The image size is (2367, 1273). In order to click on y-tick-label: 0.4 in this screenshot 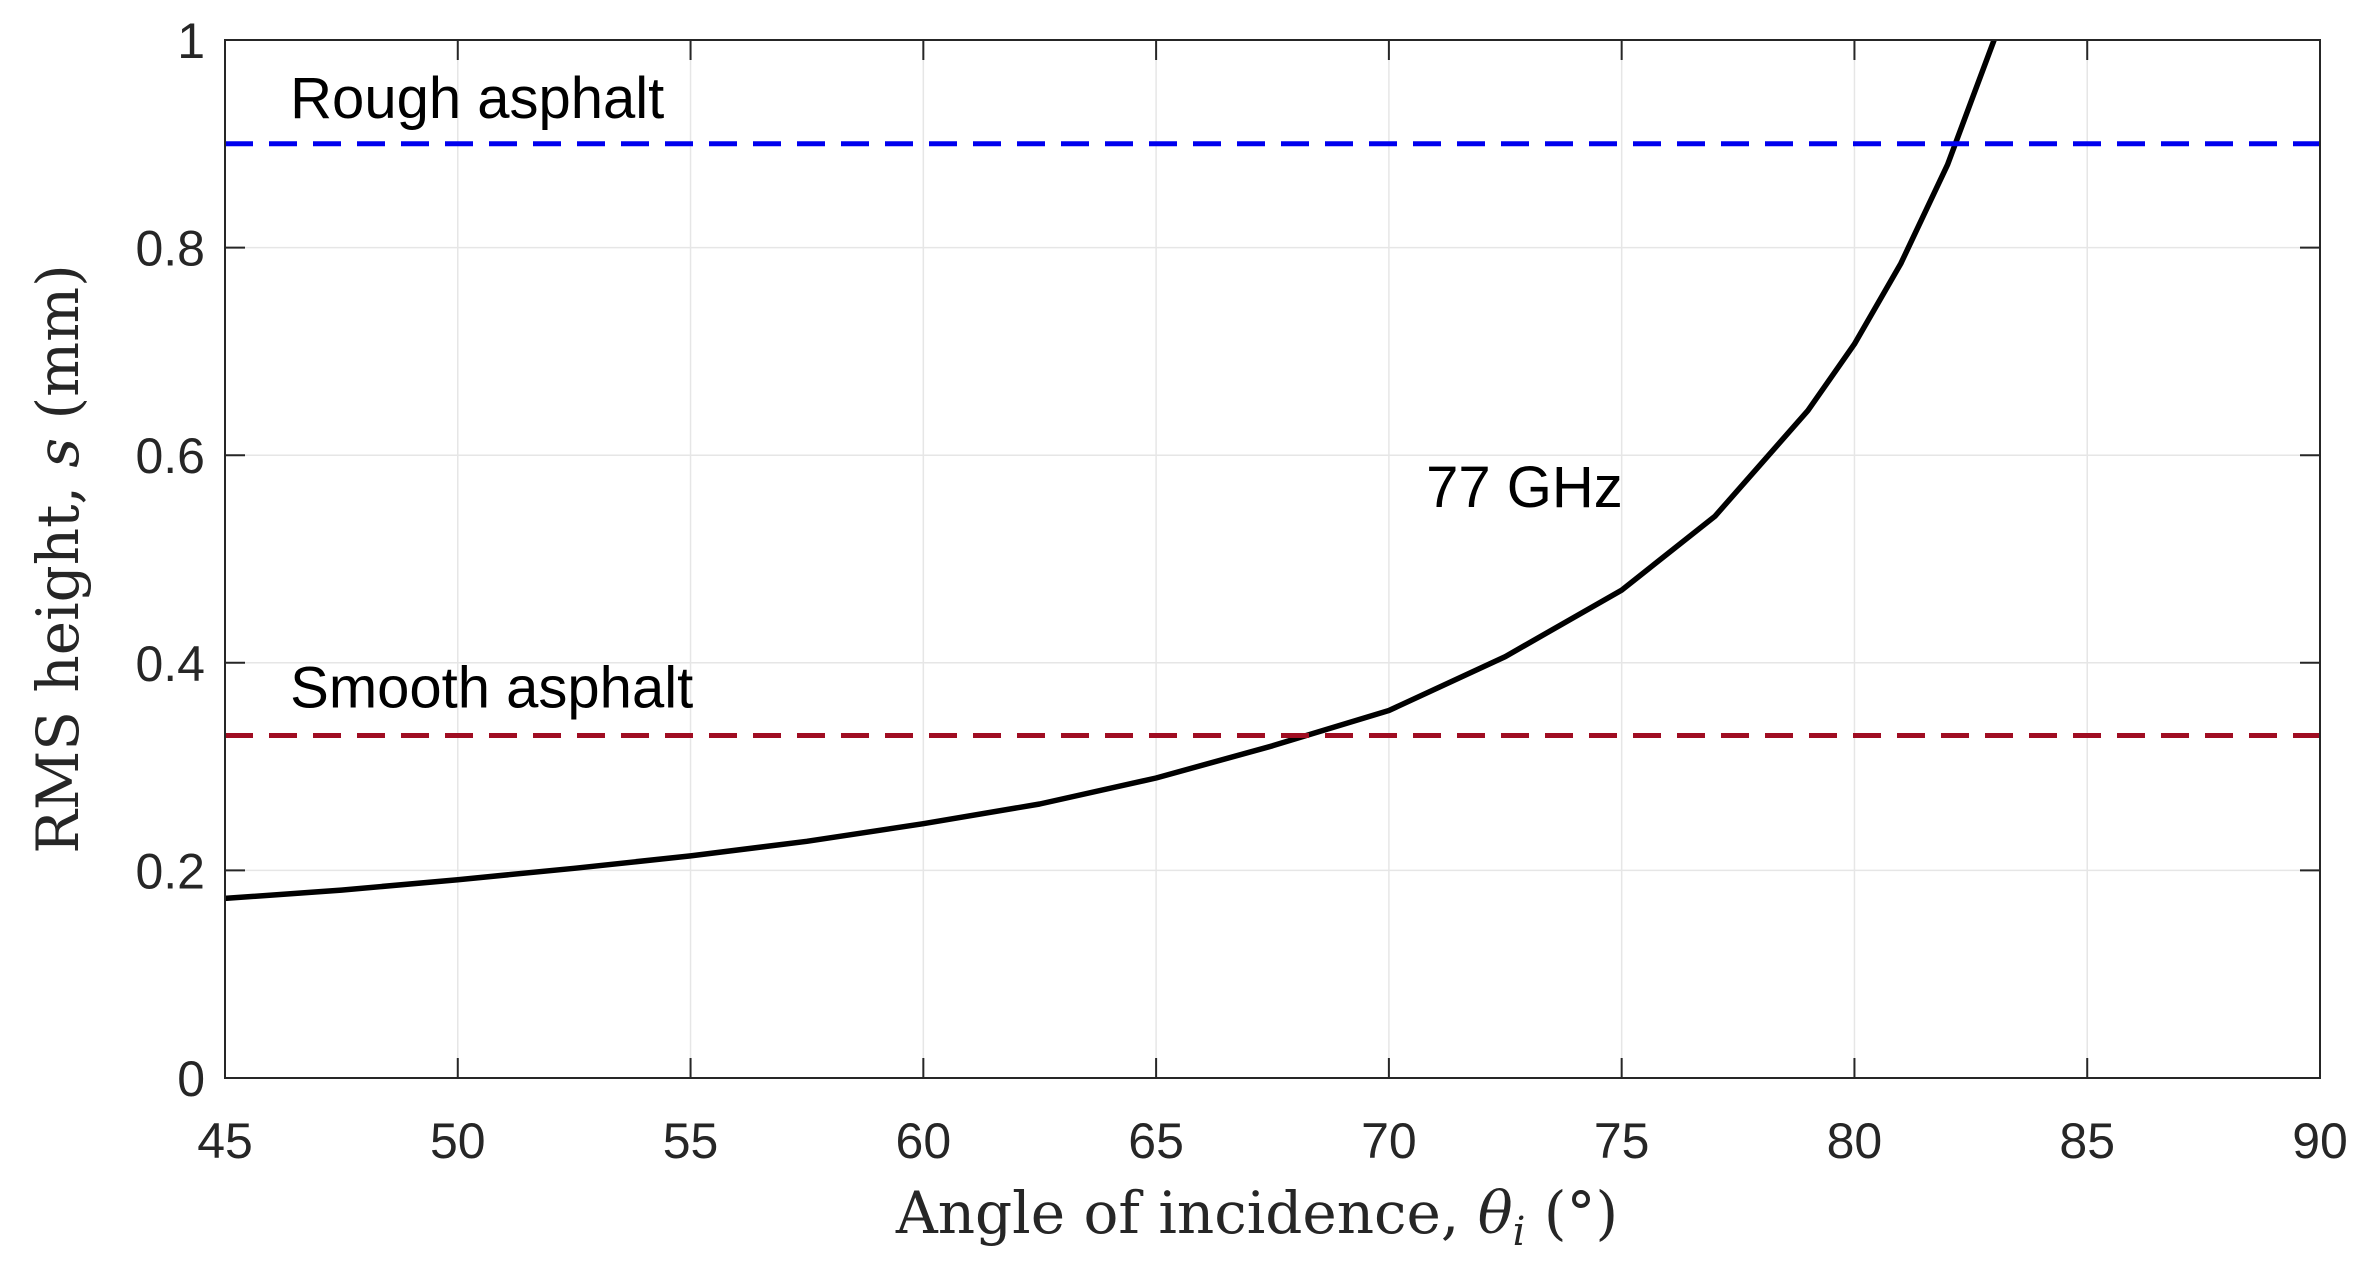, I will do `click(170, 664)`.